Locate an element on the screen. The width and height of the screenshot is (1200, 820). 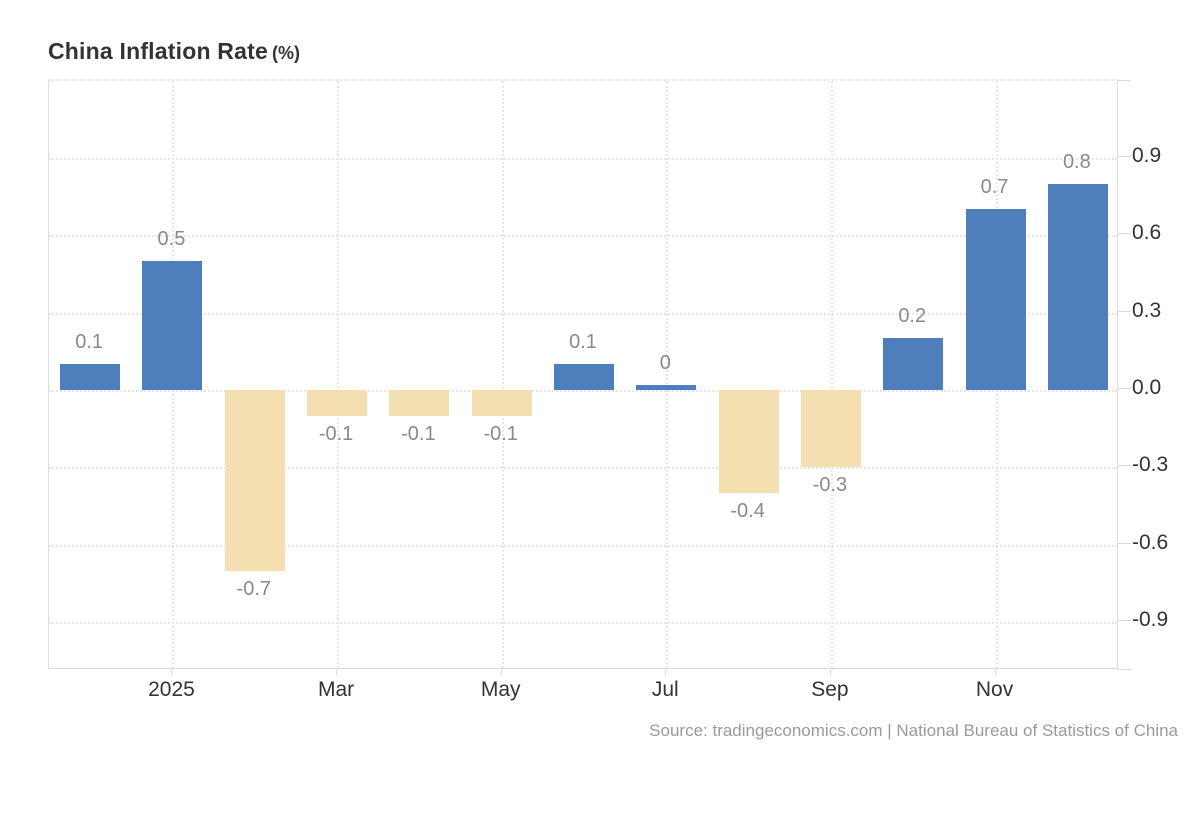
y-axis-label: -0.6 is located at coordinates (1150, 542).